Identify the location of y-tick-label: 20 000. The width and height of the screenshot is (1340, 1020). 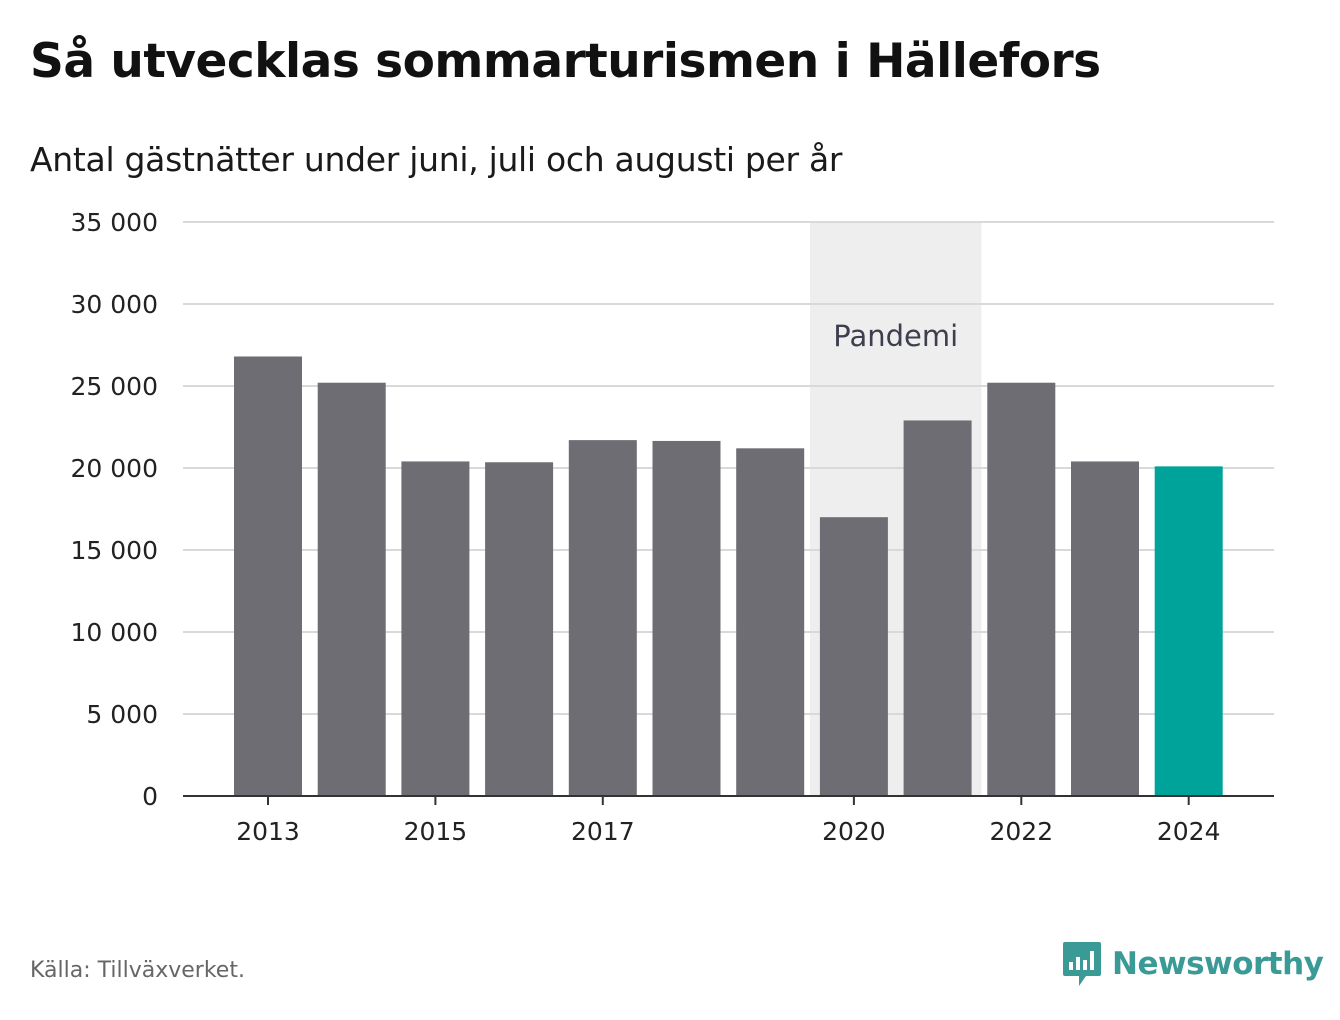
(114, 468).